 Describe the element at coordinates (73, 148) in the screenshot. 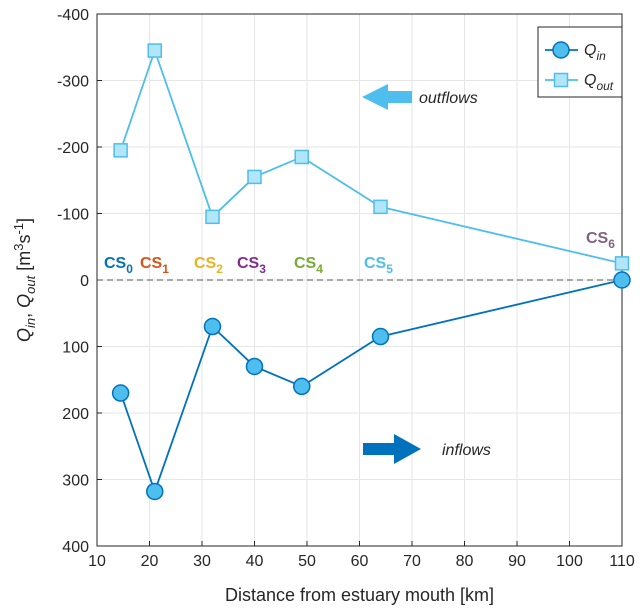

I see `y-tick-label: -200` at that location.